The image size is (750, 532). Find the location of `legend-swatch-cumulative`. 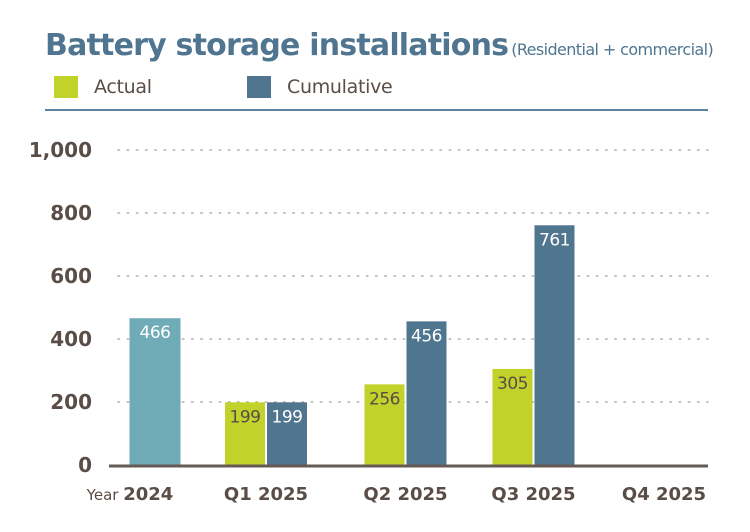

legend-swatch-cumulative is located at coordinates (259, 87).